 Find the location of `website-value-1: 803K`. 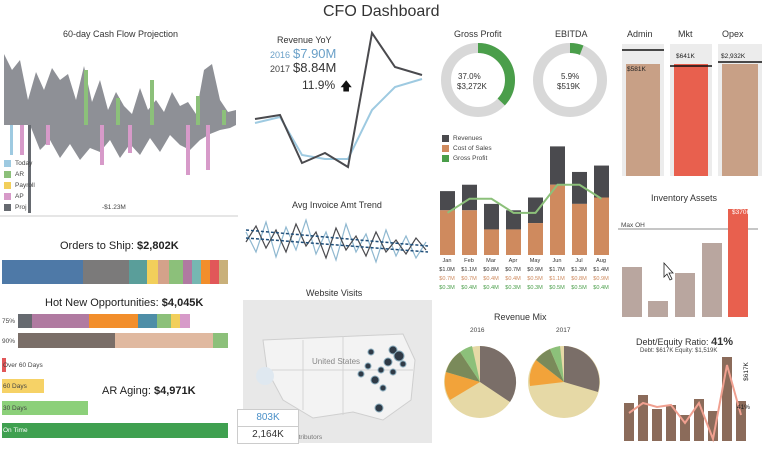

website-value-1: 803K is located at coordinates (268, 418).